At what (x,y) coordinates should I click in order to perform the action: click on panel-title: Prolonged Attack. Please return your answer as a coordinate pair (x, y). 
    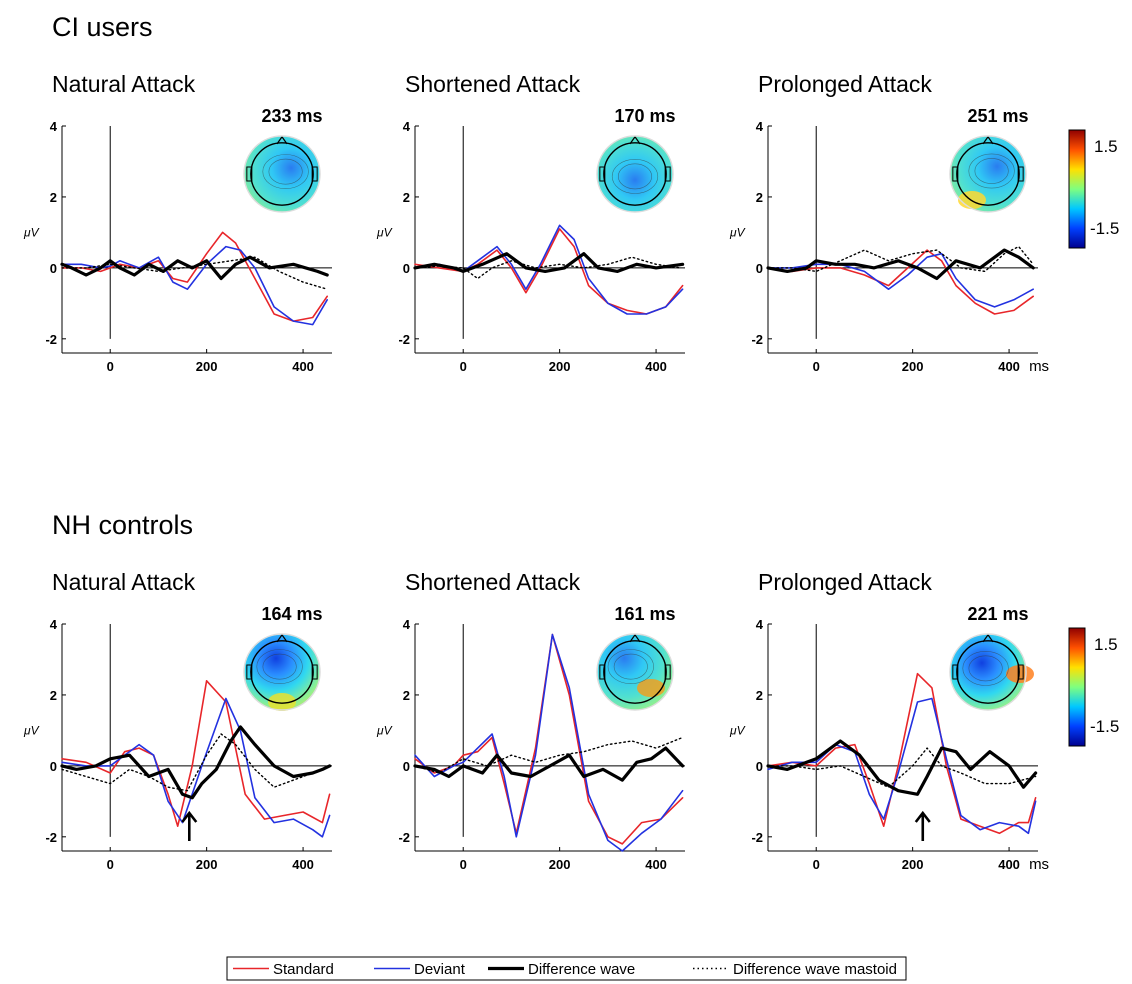
    Looking at the image, I should click on (845, 84).